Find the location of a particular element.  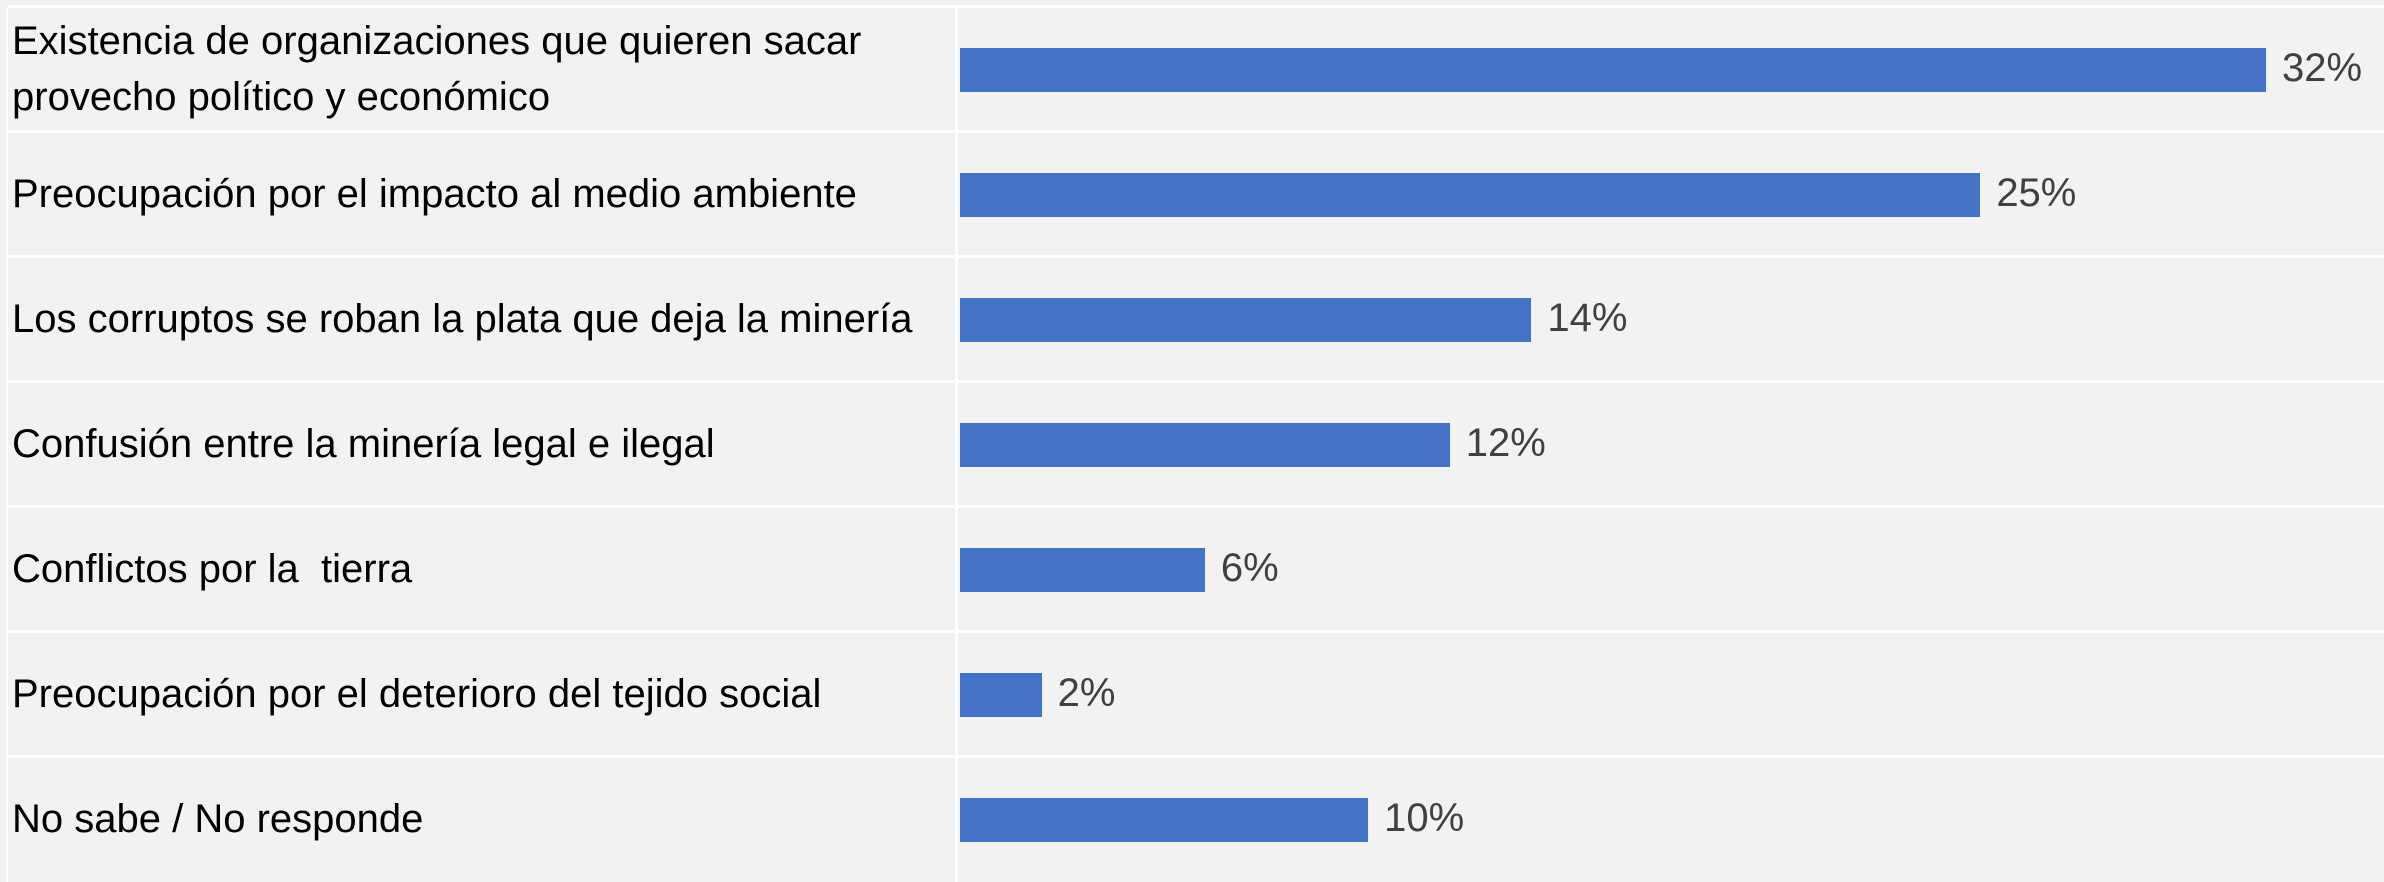

category-row: No sabe / No responde 10% is located at coordinates (1196, 817).